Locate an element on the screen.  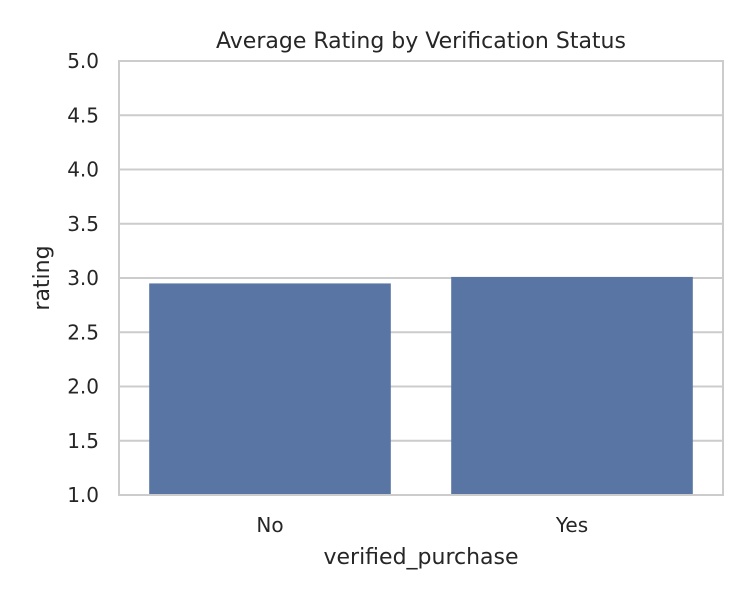
y-axis-label: rating is located at coordinates (42, 277).